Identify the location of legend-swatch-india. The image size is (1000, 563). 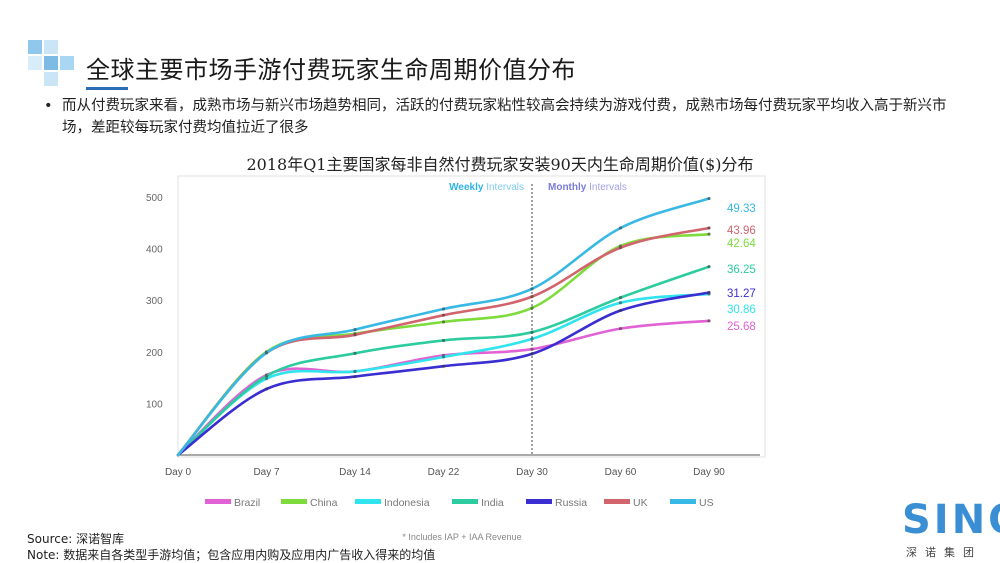
(465, 501).